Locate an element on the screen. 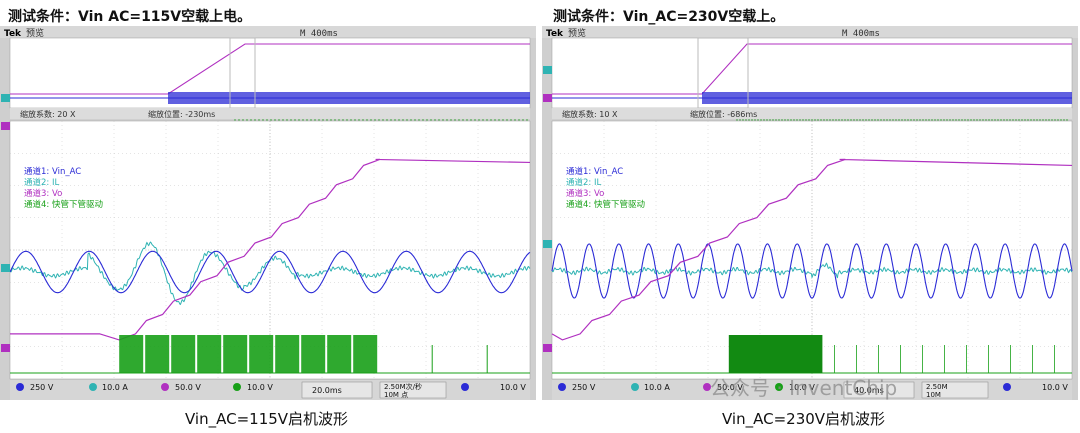 The width and height of the screenshot is (1080, 433). panel-caption: Vin_AC=230V启机波形 is located at coordinates (804, 419).